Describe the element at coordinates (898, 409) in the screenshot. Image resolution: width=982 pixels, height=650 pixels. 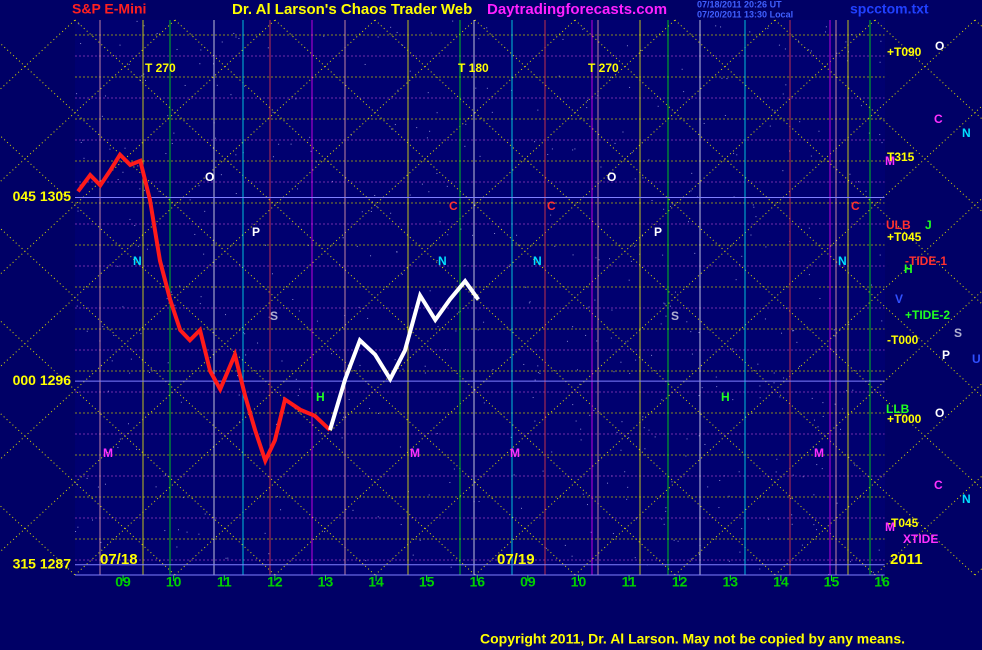
I see `annotation: LLB` at that location.